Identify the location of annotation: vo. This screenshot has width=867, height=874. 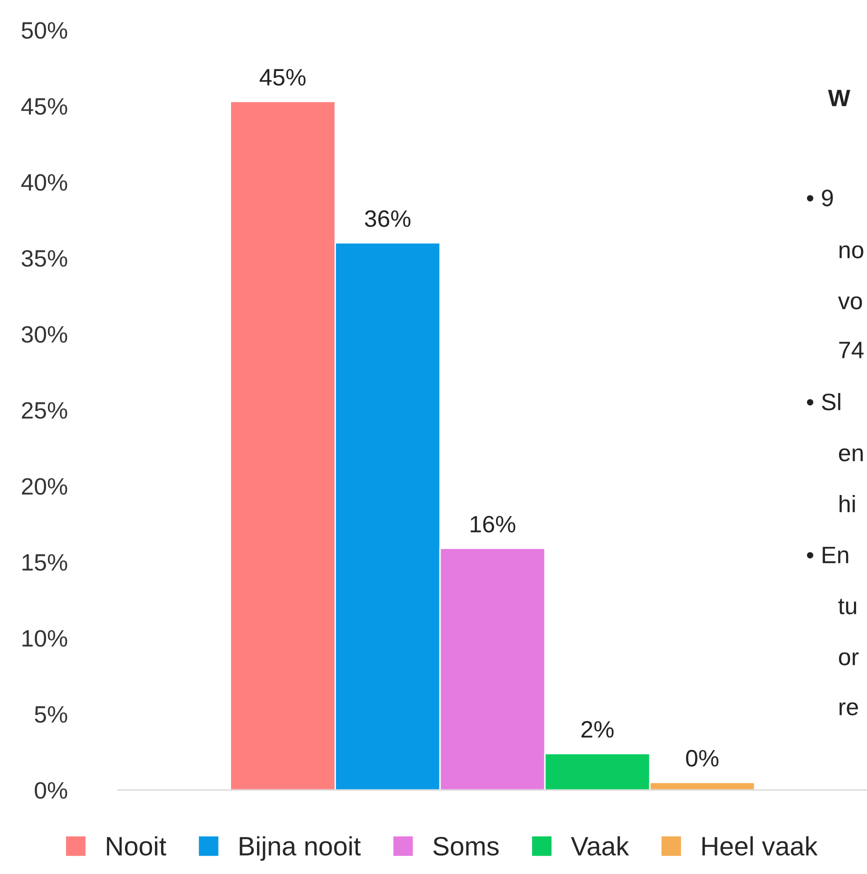
(850, 303).